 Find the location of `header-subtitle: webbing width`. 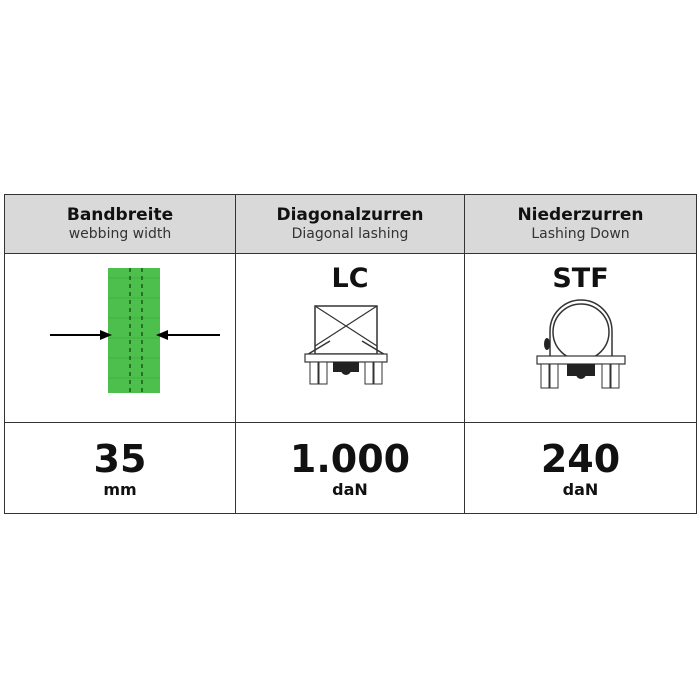

header-subtitle: webbing width is located at coordinates (120, 234).